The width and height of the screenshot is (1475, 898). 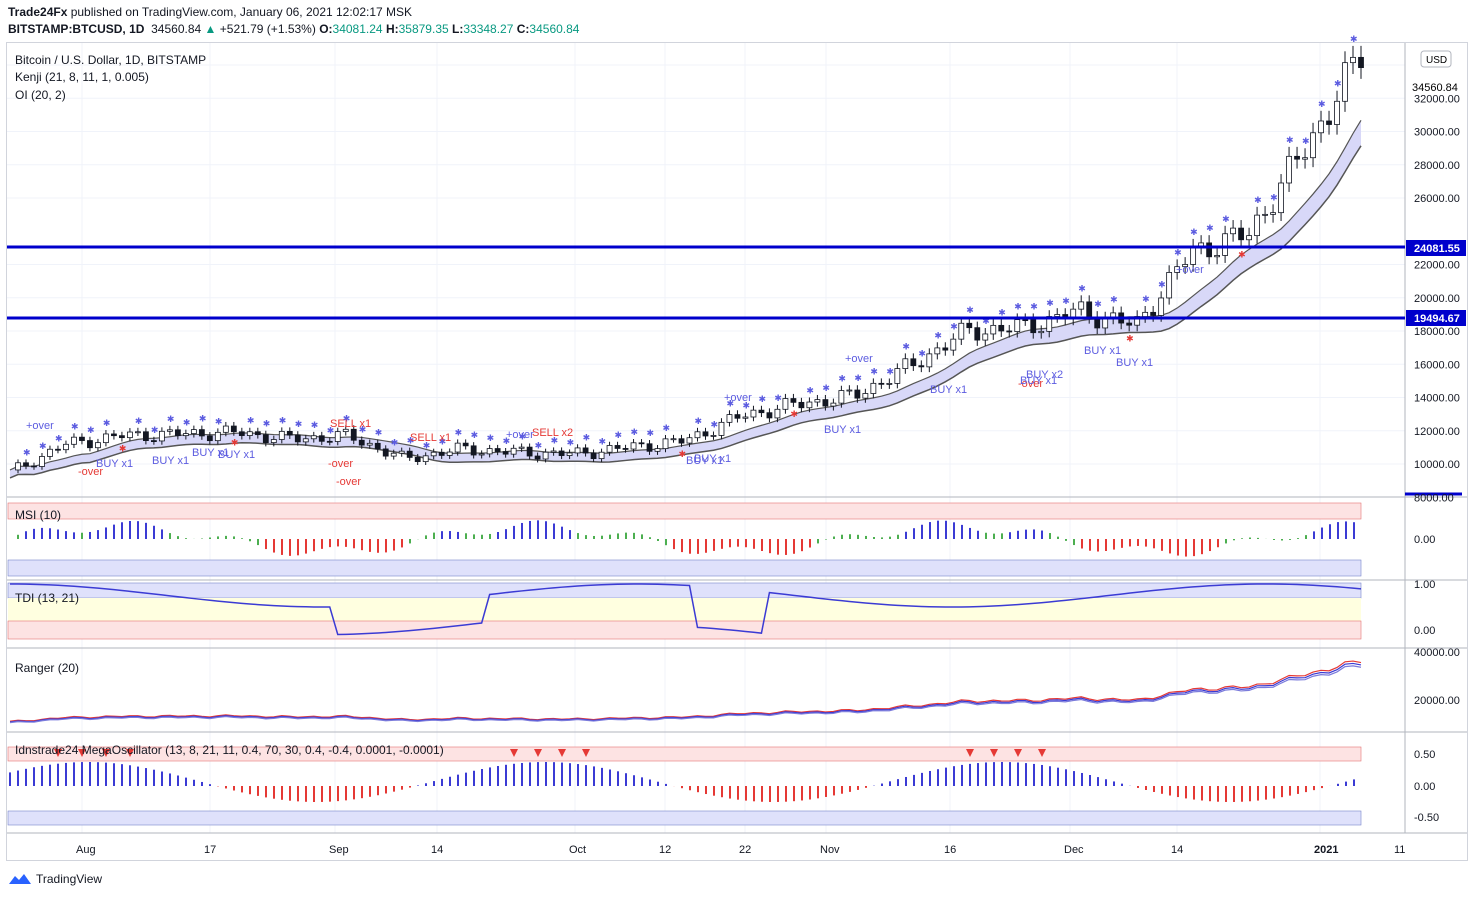 I want to click on currency-badge, so click(x=1436, y=59).